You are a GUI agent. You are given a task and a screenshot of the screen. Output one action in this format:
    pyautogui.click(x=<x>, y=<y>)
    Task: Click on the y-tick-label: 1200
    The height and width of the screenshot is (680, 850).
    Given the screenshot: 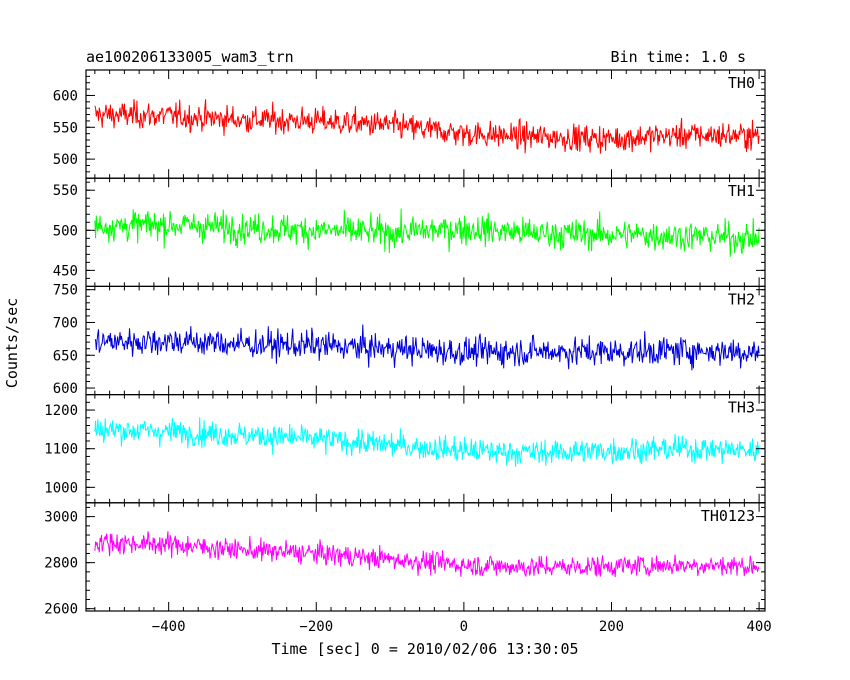 What is the action you would take?
    pyautogui.click(x=61, y=411)
    